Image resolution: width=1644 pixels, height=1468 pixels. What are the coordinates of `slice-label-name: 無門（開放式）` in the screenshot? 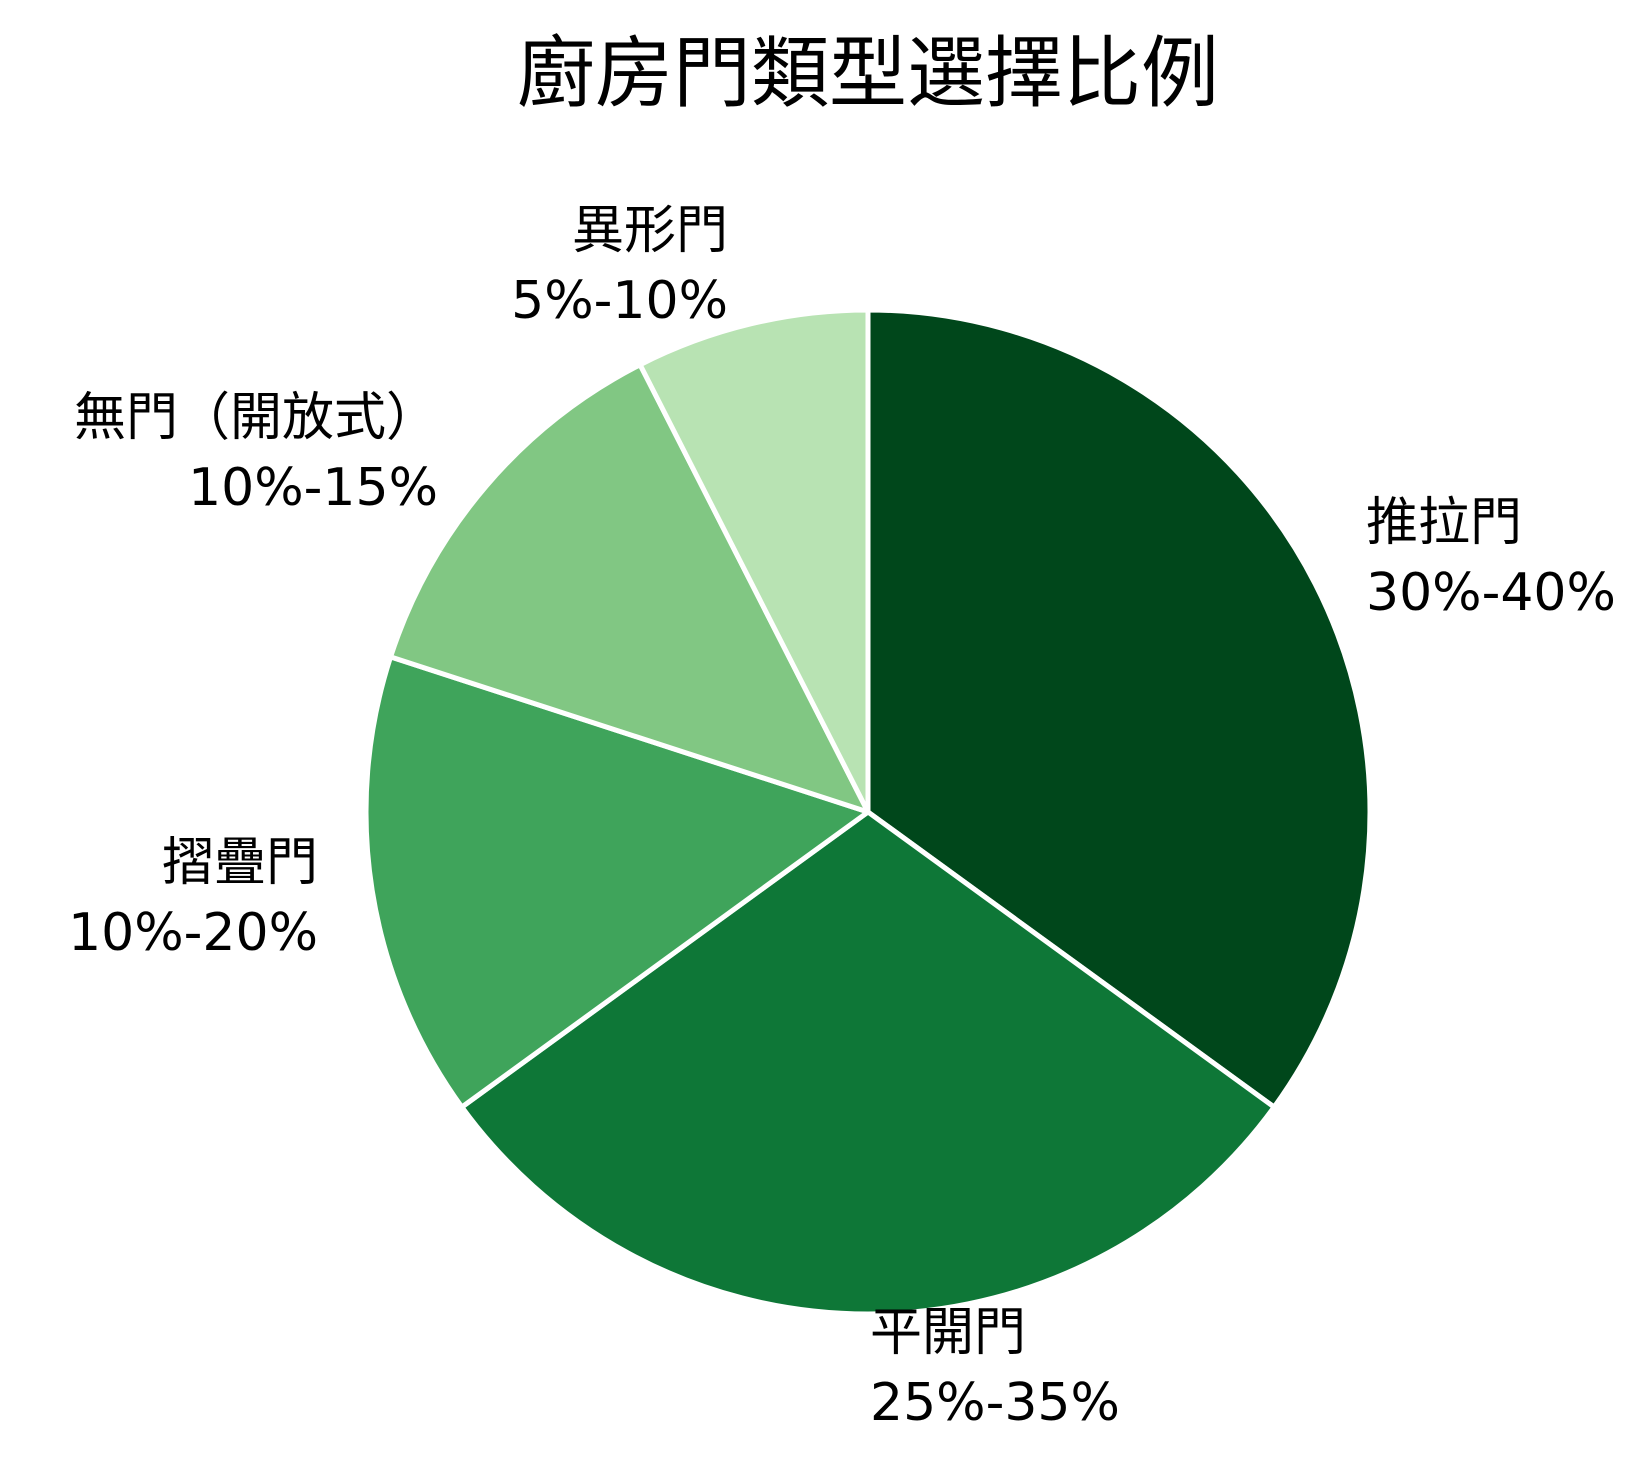 It's located at (256, 418).